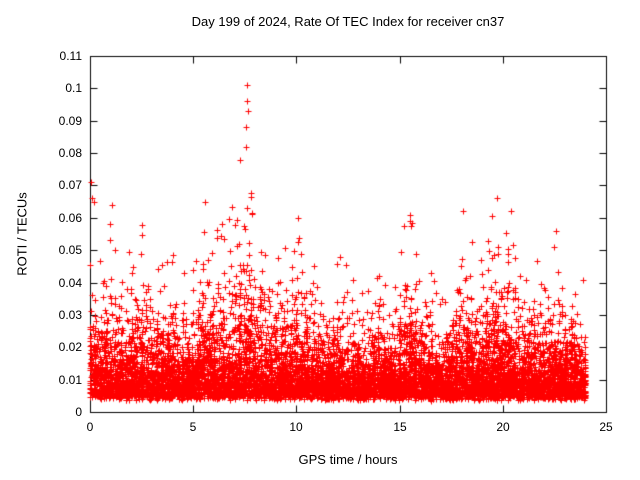 Image resolution: width=640 pixels, height=480 pixels. I want to click on y-tick-label: 0.01, so click(70, 380).